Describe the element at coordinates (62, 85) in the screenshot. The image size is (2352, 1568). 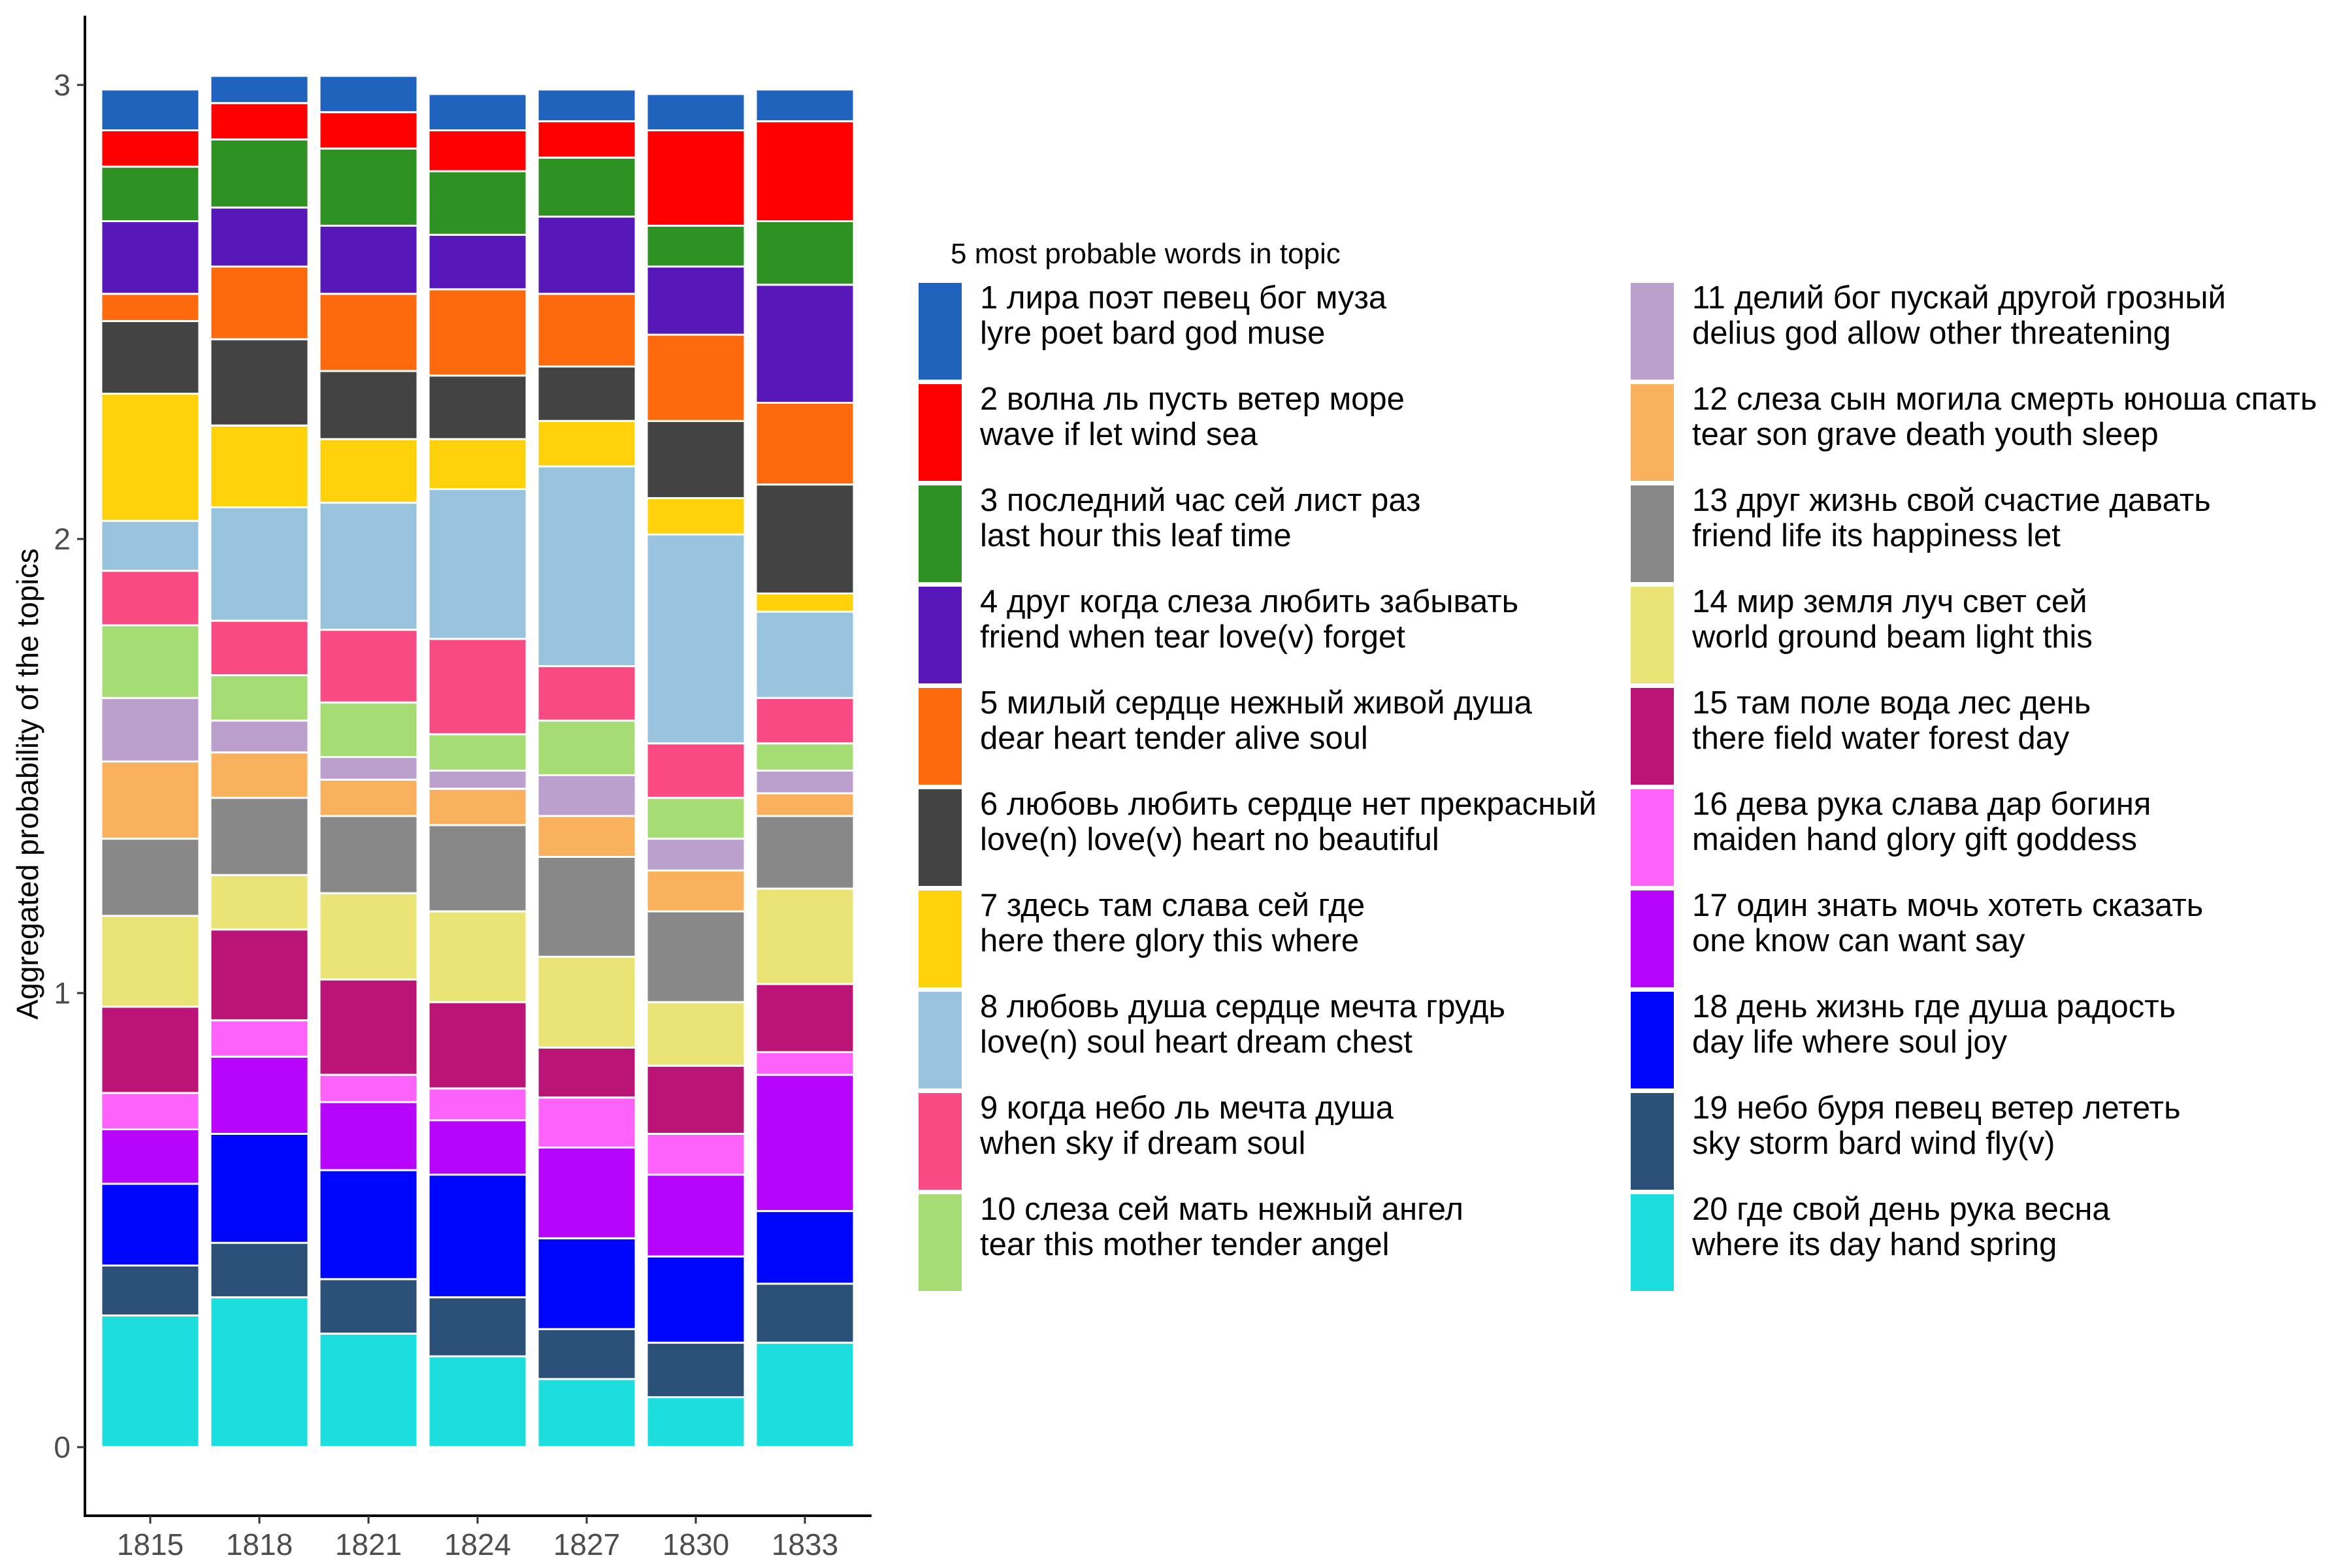
I see `y-tick-label: 3` at that location.